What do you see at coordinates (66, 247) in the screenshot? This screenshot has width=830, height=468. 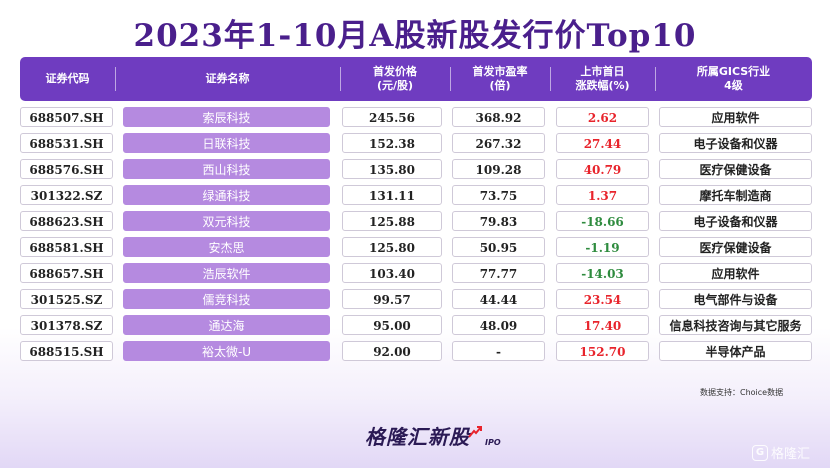 I see `cell-code: 688581.SH` at bounding box center [66, 247].